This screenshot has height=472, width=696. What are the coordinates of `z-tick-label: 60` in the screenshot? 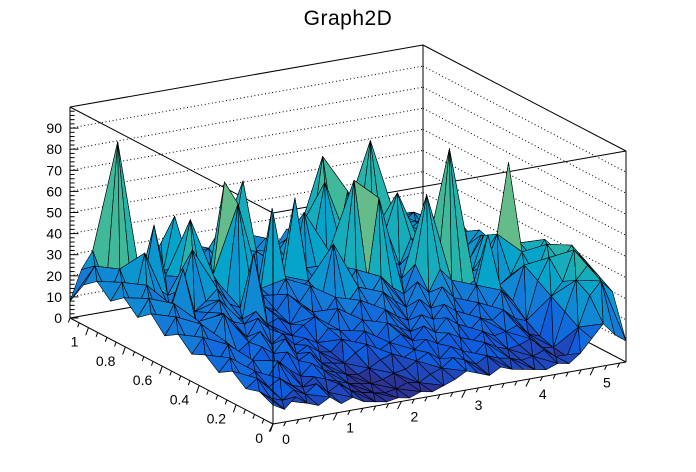 It's located at (54, 191).